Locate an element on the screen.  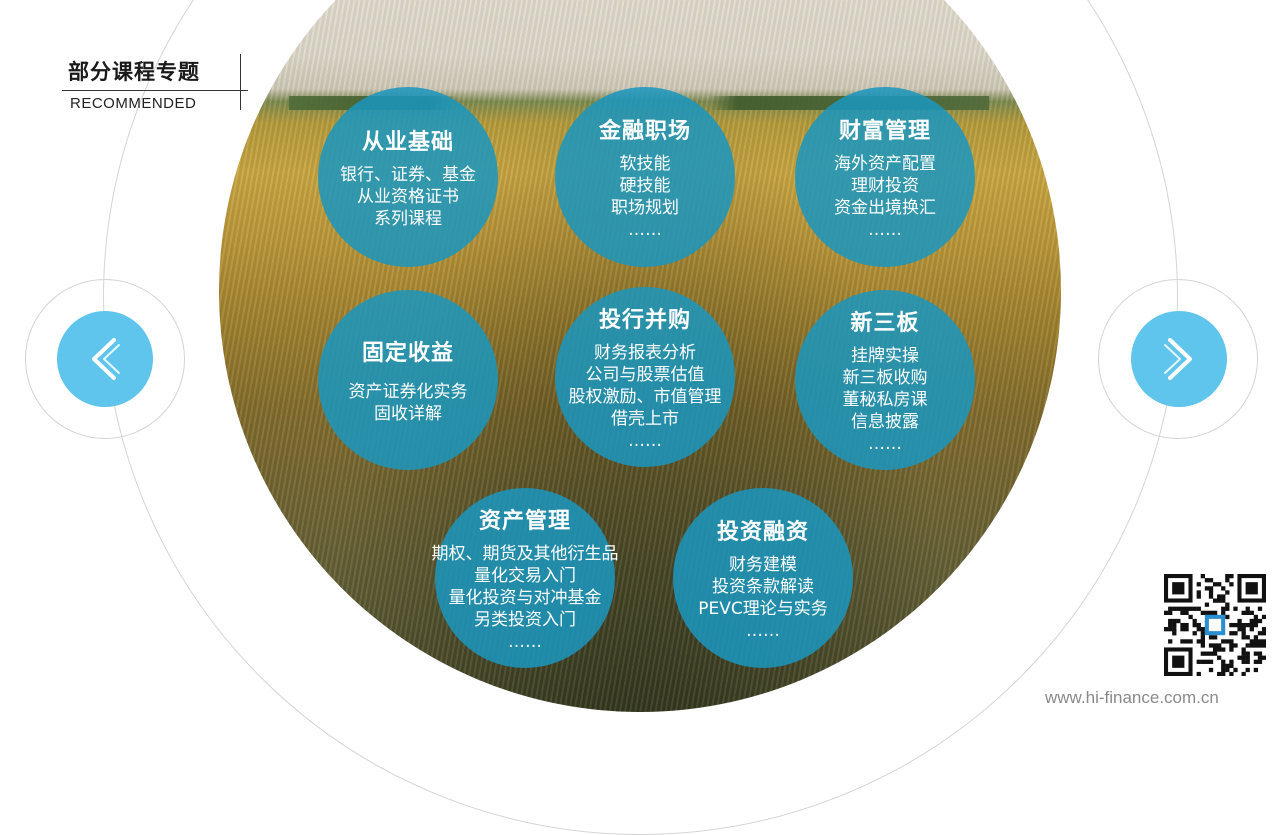
bubble-title: 投资融资 is located at coordinates (762, 532).